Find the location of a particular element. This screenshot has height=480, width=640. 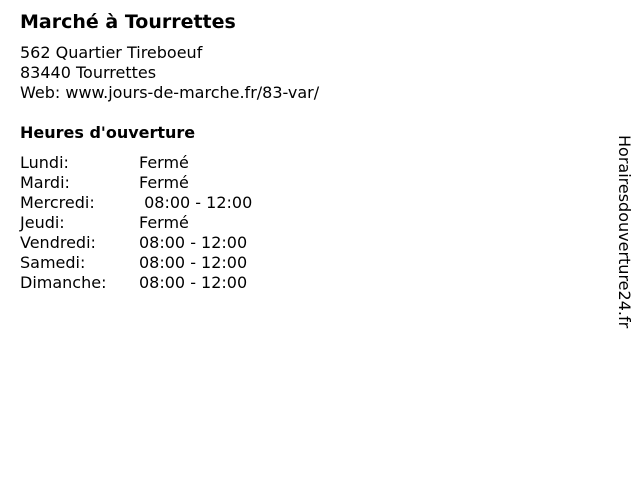

day-label: Lundi: is located at coordinates (44, 162).